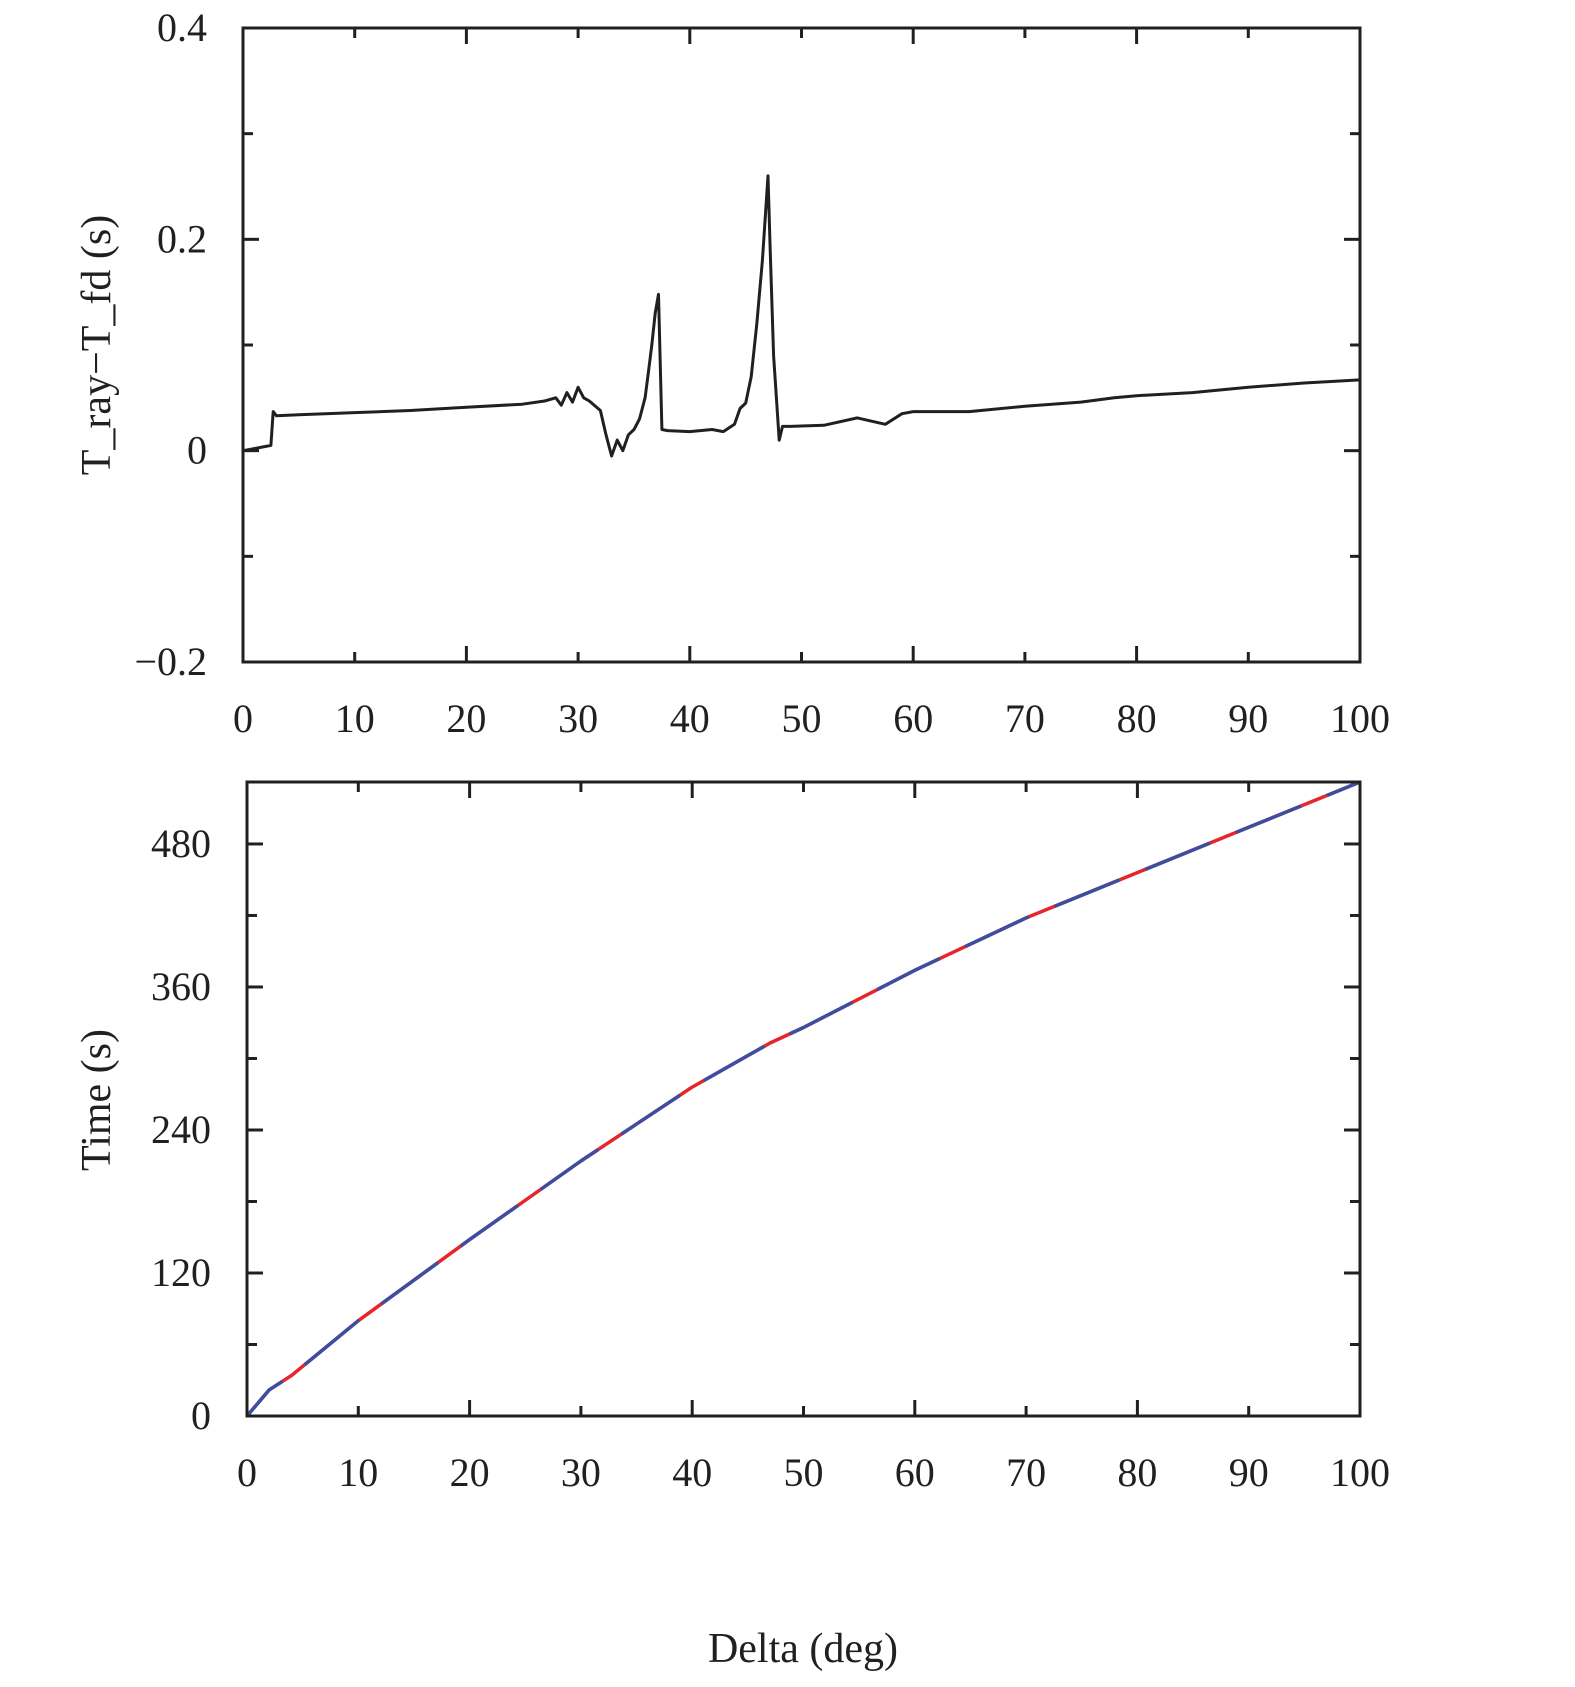 The width and height of the screenshot is (1575, 1687). Describe the element at coordinates (182, 238) in the screenshot. I see `y-tick-label: 0.2` at that location.